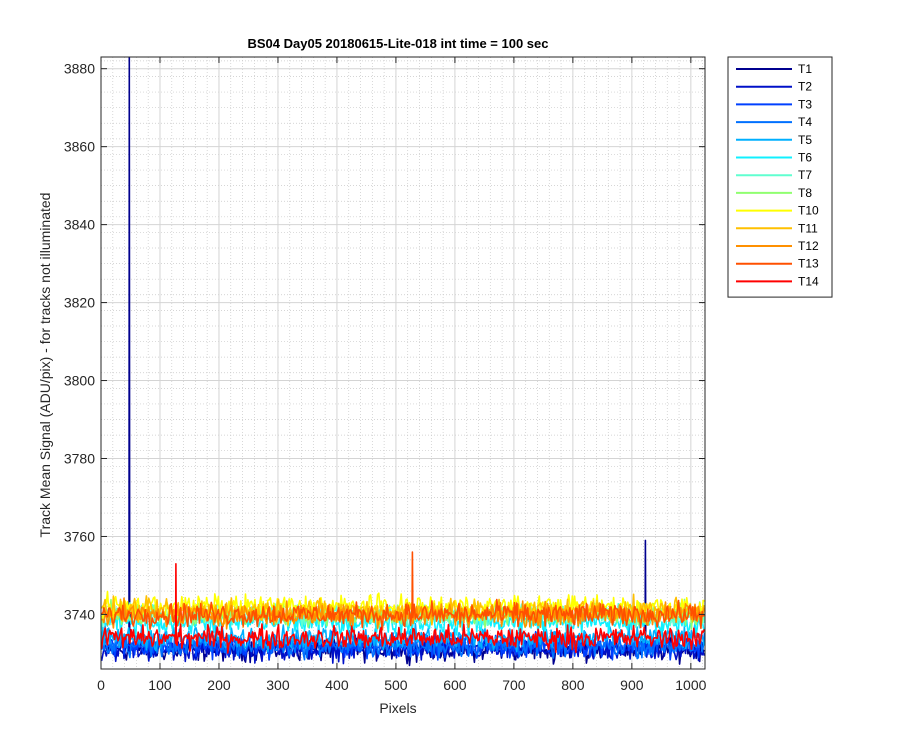 The height and width of the screenshot is (750, 900). I want to click on y-tick-label: 3840, so click(79, 225).